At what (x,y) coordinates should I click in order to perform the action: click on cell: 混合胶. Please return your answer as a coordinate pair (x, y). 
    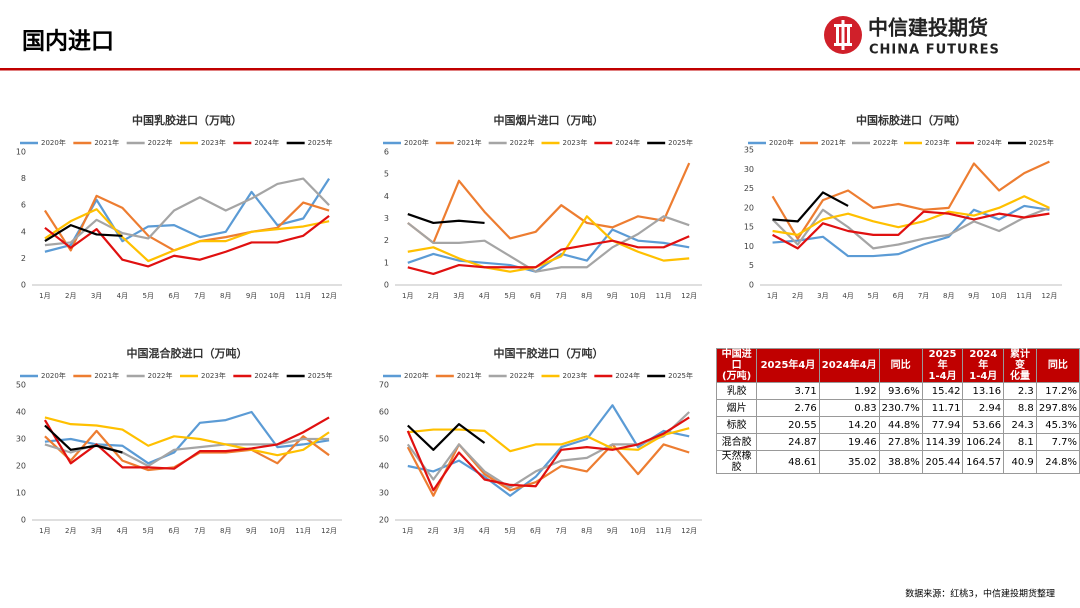
    Looking at the image, I should click on (736, 442).